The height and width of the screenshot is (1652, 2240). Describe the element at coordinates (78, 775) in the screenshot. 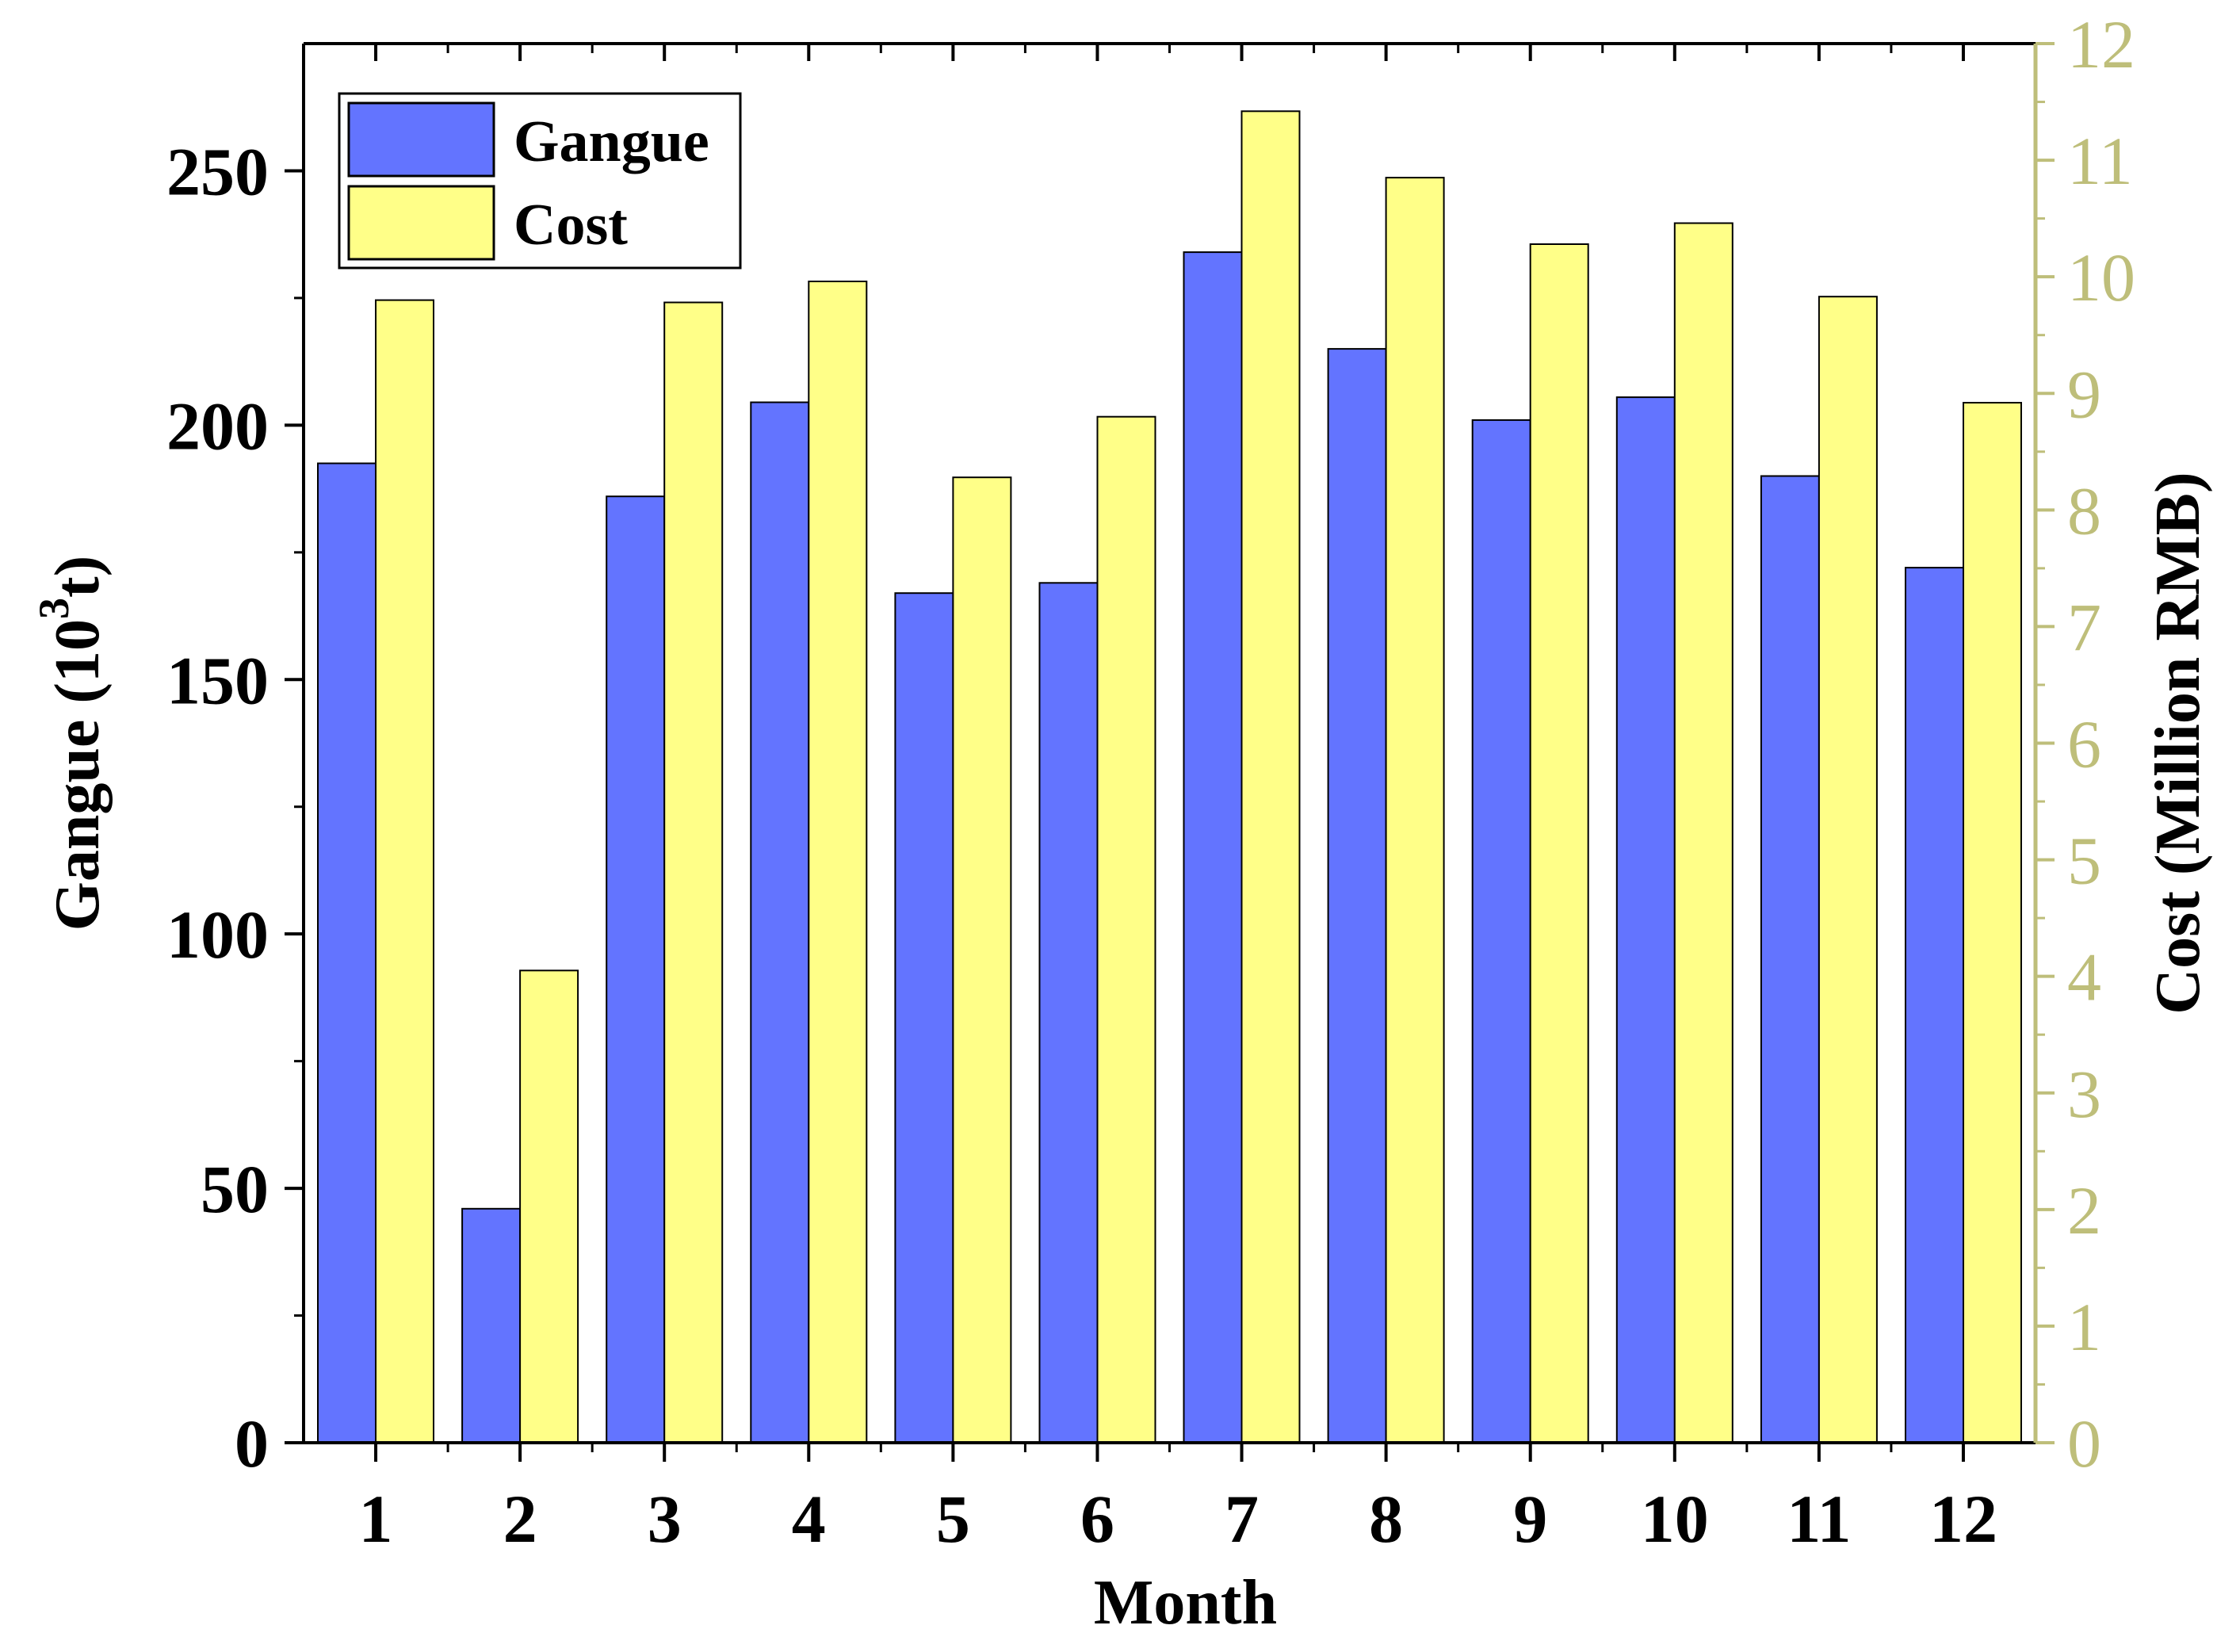

I see `y-axis-title-left-prefix: Gangue (10` at that location.